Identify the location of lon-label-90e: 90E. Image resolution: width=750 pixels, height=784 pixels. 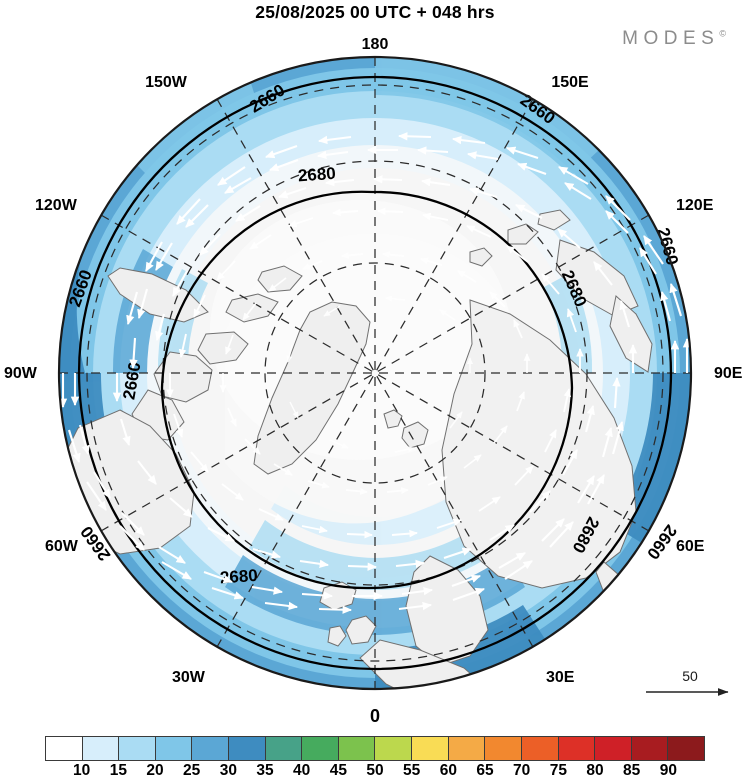
(728, 373).